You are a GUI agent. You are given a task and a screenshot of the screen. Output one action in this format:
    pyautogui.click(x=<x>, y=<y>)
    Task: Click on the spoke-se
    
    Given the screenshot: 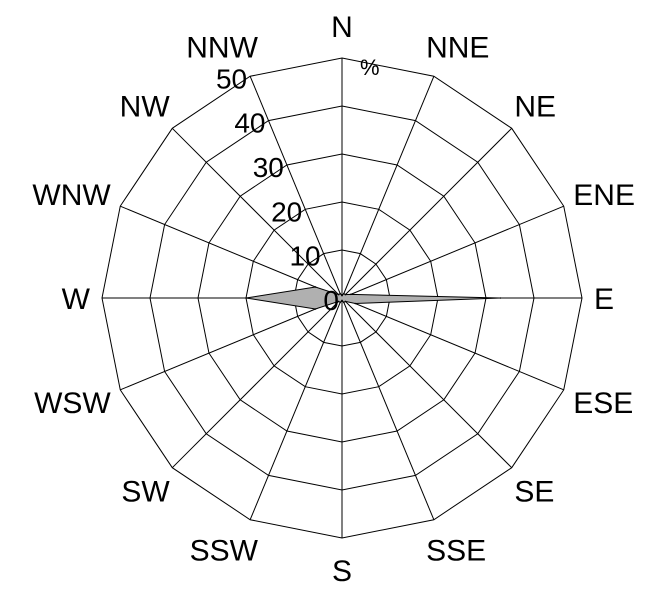 What is the action you would take?
    pyautogui.click(x=427, y=383)
    